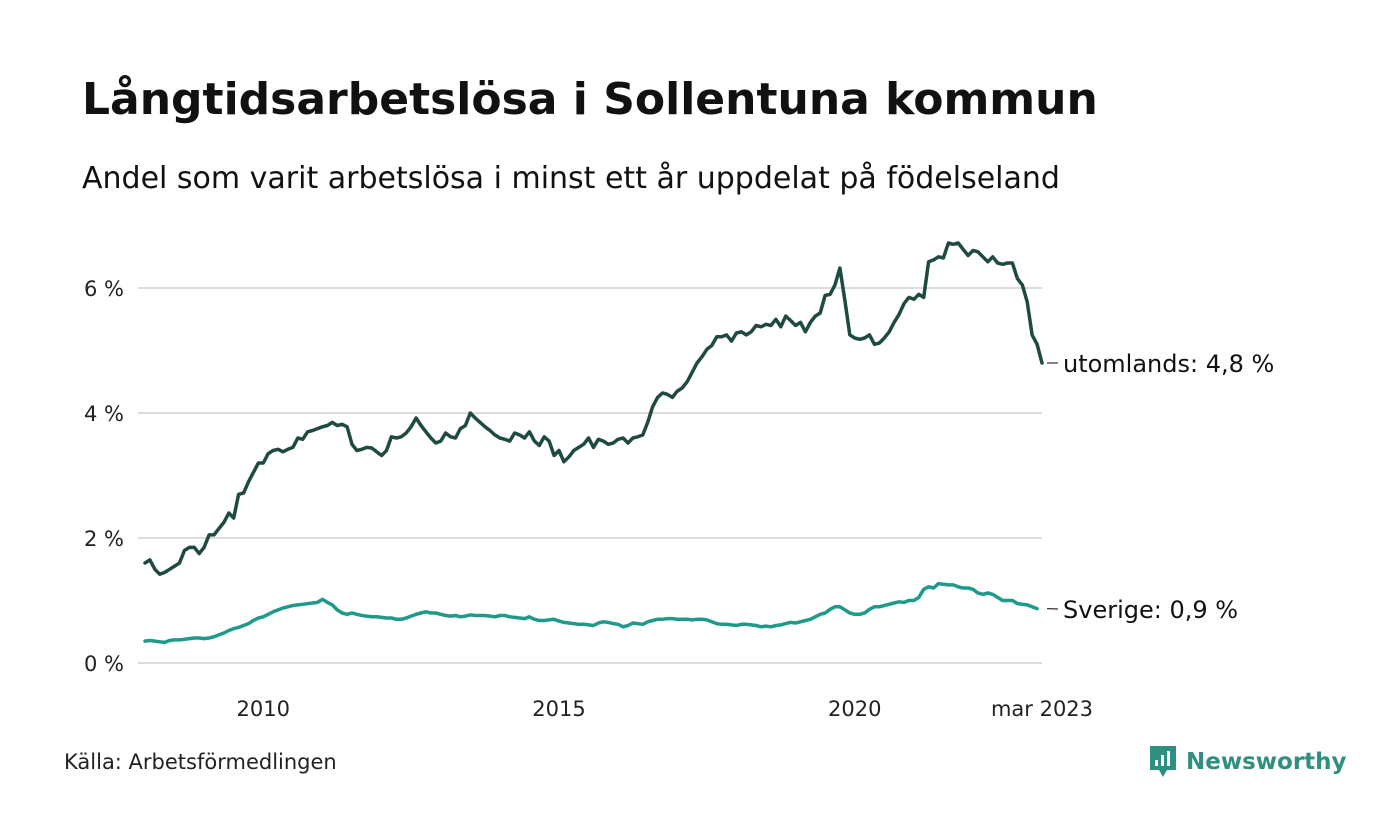 The image size is (1400, 840). What do you see at coordinates (1163, 761) in the screenshot?
I see `newsworthy-logo-icon` at bounding box center [1163, 761].